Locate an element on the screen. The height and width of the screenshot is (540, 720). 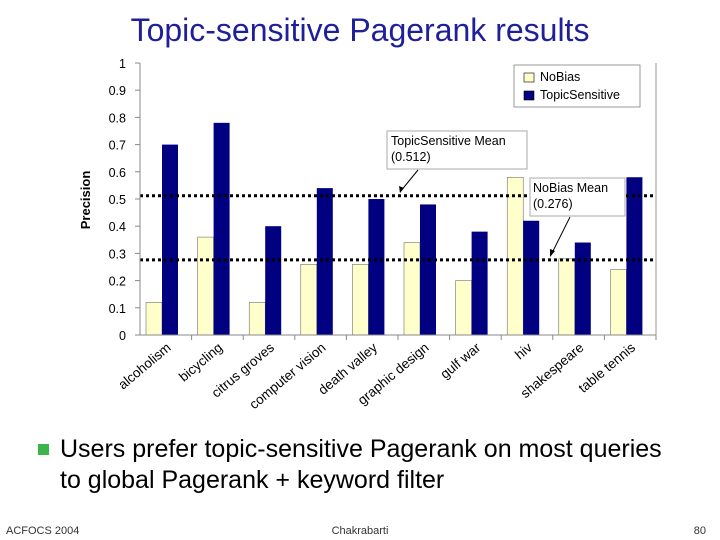
y-tick-label: 0.3 is located at coordinates (117, 254).